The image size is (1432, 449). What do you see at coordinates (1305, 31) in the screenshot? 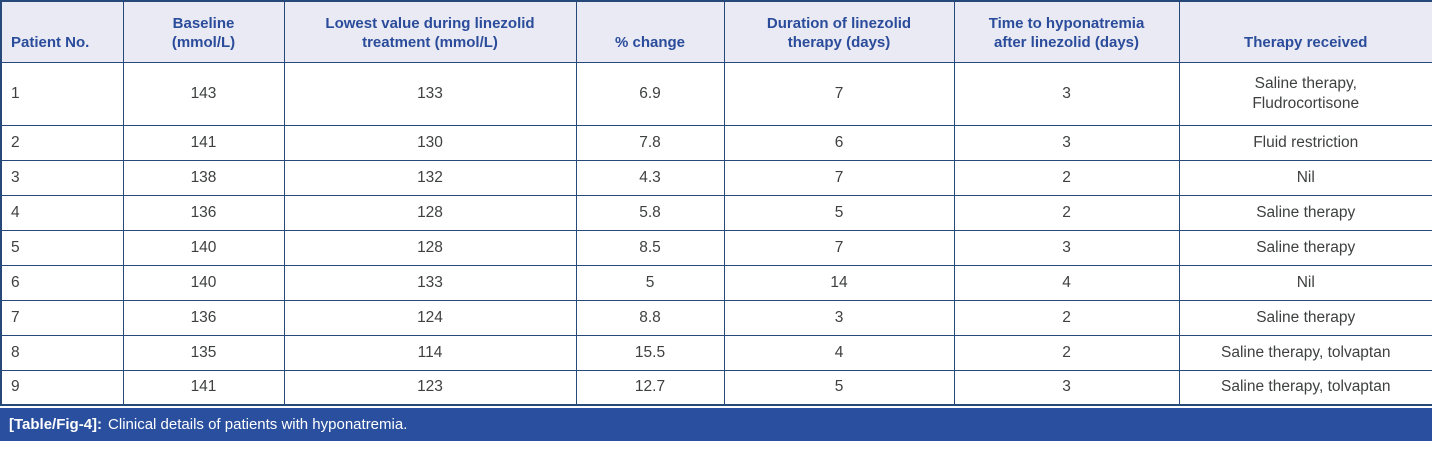
I see `col-header-therapy-received: Therapy received` at bounding box center [1305, 31].